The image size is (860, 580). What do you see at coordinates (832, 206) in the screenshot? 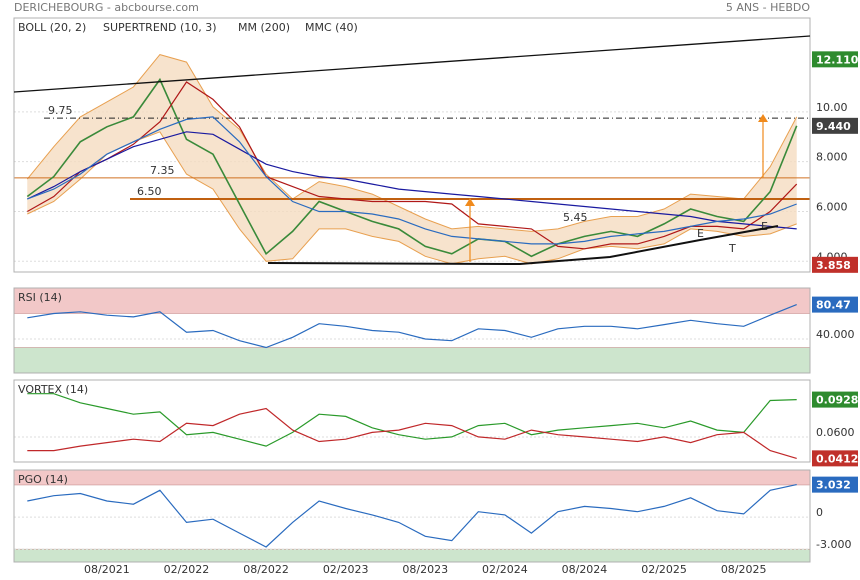
I see `y-tick-label: 6.000` at bounding box center [832, 206].